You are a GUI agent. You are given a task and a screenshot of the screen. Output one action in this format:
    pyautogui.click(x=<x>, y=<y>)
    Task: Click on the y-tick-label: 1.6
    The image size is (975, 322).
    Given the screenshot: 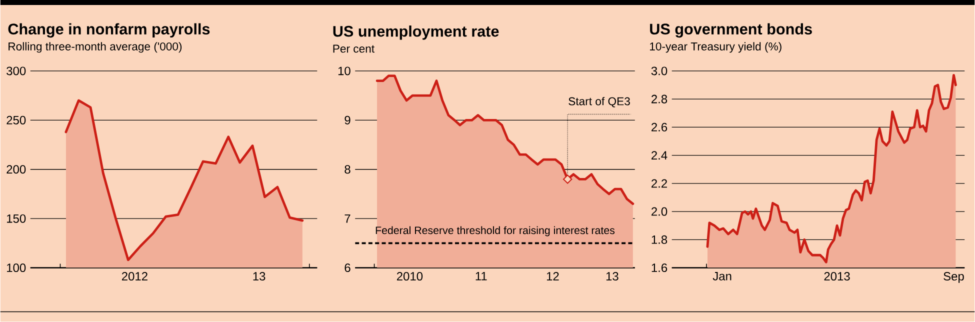 What is the action you would take?
    pyautogui.click(x=660, y=268)
    